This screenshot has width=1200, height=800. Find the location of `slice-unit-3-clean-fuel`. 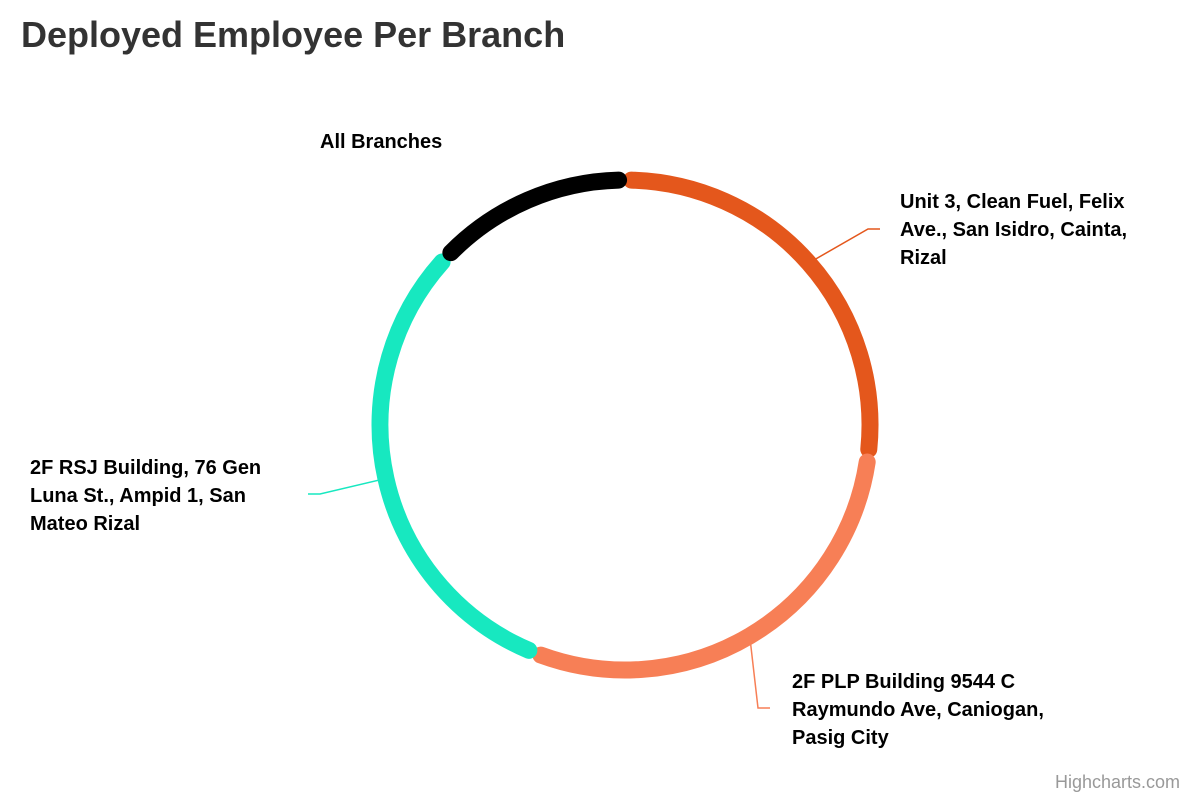

slice-unit-3-clean-fuel is located at coordinates (750, 314).